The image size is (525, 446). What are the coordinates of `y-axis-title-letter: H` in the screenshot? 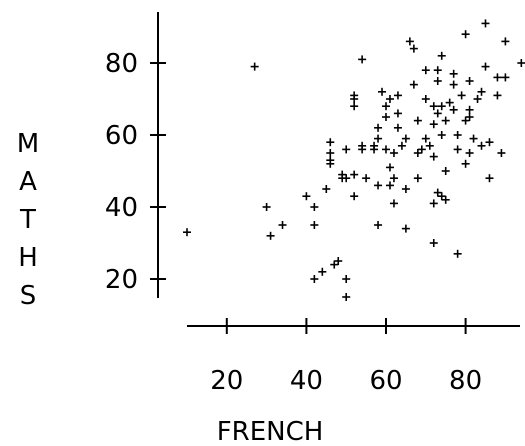 It's located at (28, 258).